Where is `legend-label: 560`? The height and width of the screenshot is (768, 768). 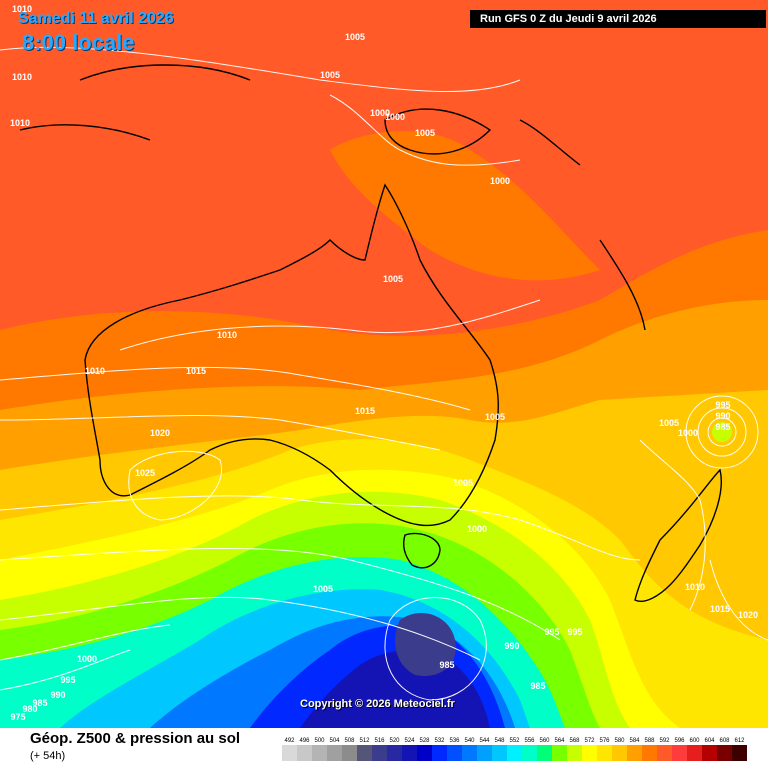
legend-label: 560 is located at coordinates (544, 741).